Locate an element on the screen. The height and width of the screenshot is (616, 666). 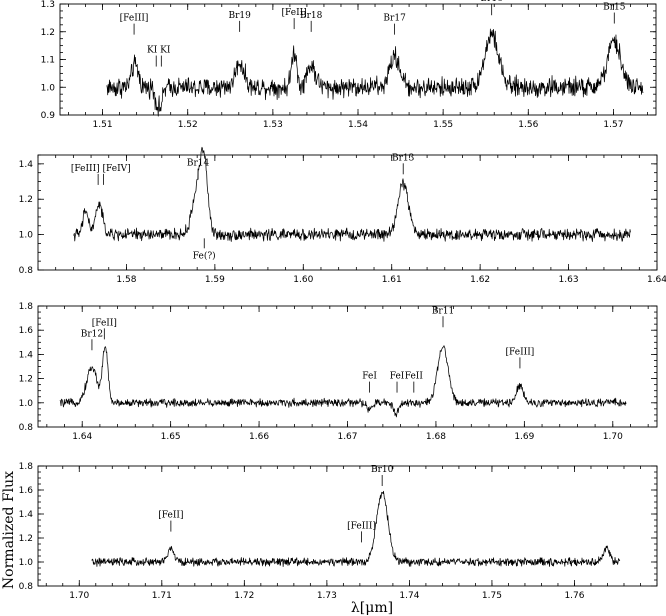
x-tick-label: 1.74 is located at coordinates (409, 596).